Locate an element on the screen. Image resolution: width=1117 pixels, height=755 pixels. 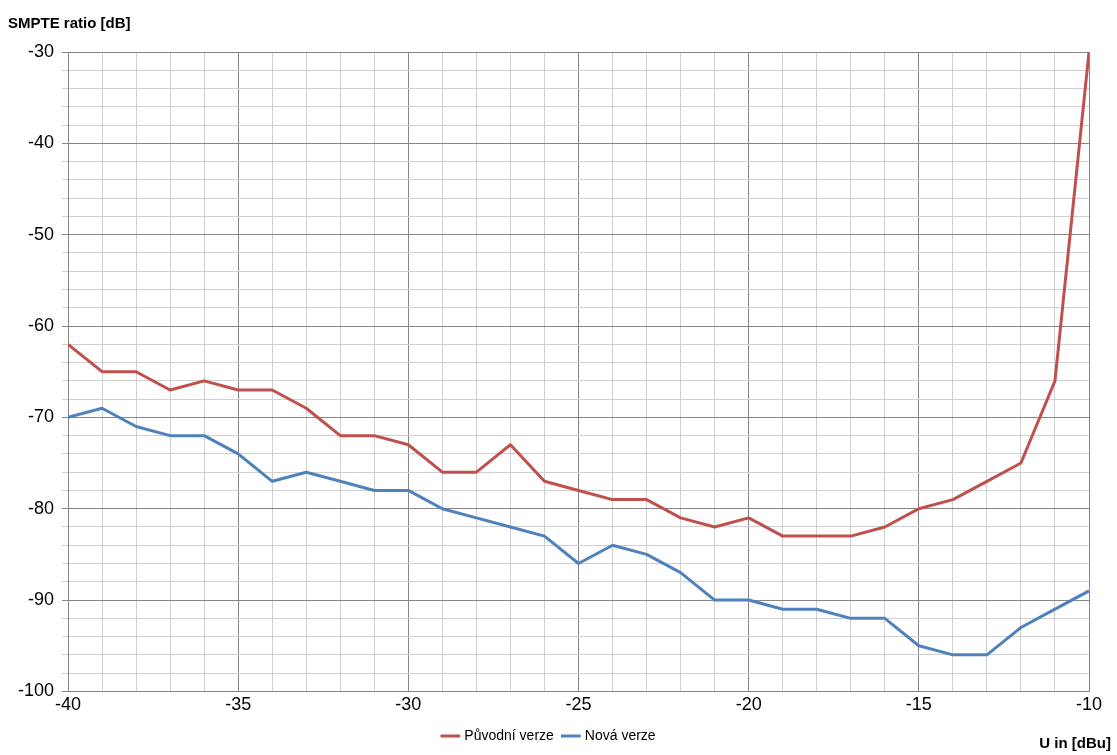
x-tick-label: -40 is located at coordinates (68, 704).